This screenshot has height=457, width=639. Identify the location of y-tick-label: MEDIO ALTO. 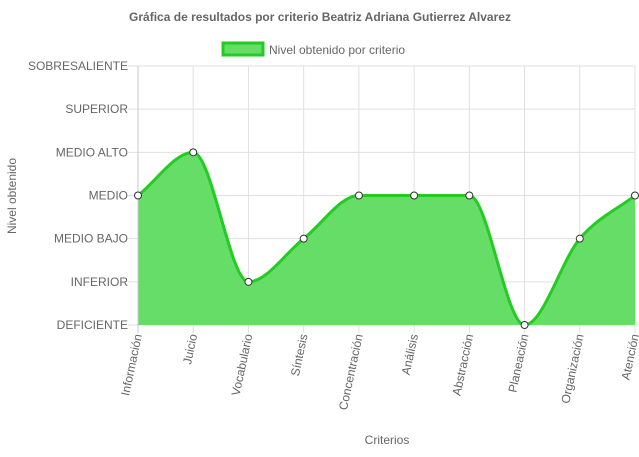
(92, 152).